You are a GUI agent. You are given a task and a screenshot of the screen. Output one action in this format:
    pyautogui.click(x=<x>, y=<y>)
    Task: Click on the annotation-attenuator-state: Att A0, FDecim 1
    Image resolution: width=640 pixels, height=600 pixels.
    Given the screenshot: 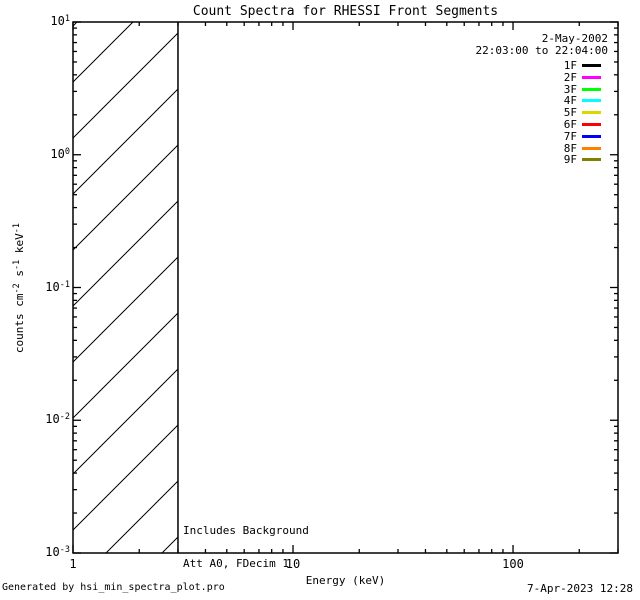 What is the action you would take?
    pyautogui.click(x=236, y=563)
    